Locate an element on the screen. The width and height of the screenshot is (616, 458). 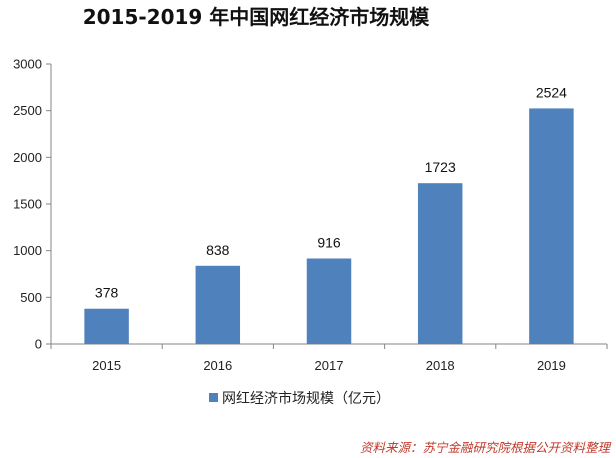
bar-2017 is located at coordinates (329, 301).